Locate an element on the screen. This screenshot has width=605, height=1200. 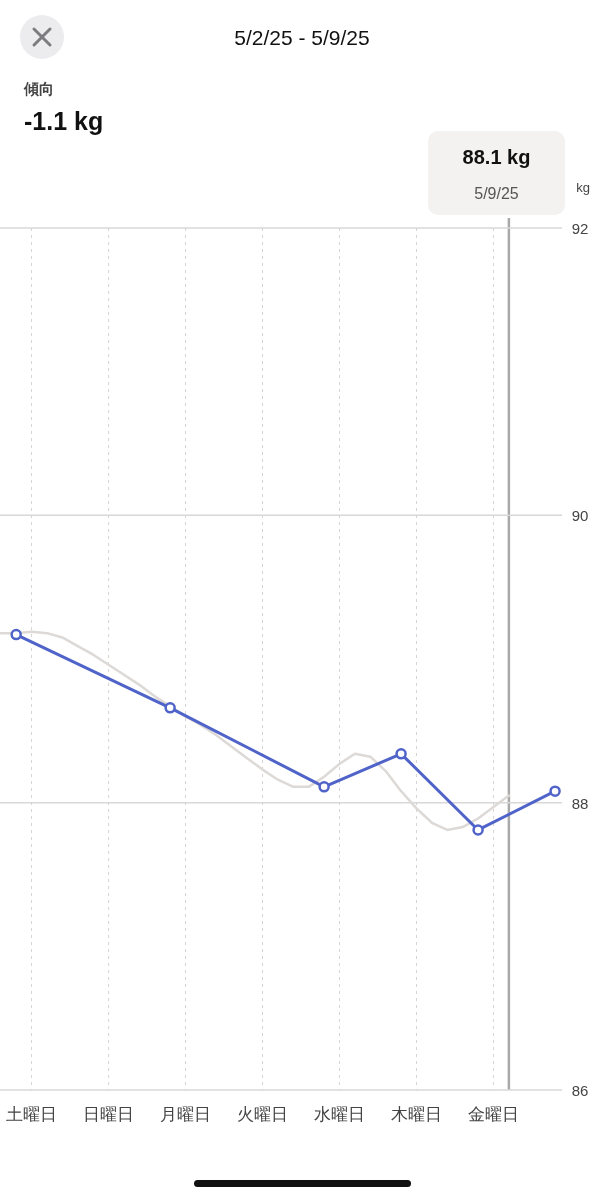
y-tick-label: 90 is located at coordinates (580, 516).